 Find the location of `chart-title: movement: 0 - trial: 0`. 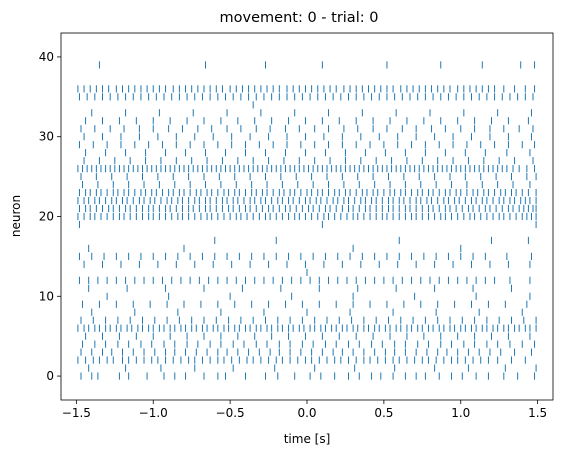

chart-title: movement: 0 - trial: 0 is located at coordinates (299, 18).